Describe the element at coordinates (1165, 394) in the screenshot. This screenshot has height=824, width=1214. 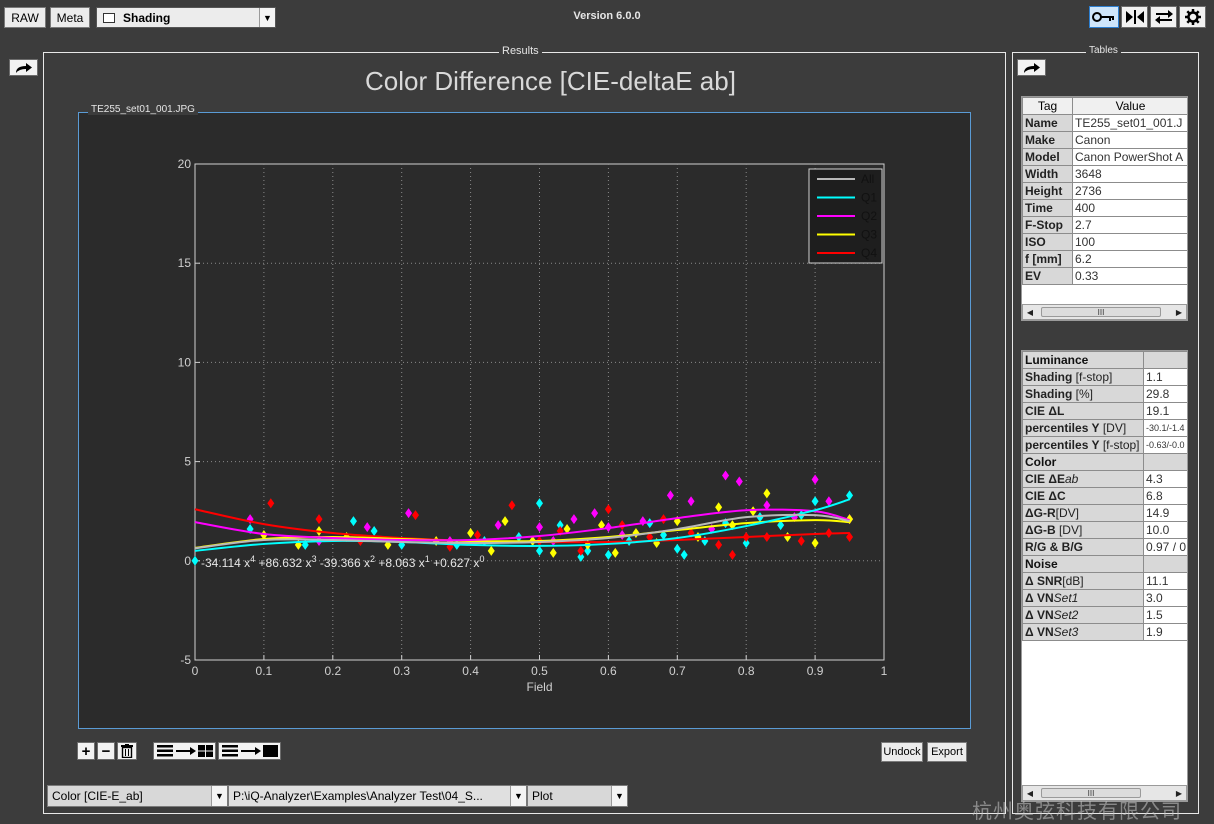
I see `result-value: 29.8` at that location.